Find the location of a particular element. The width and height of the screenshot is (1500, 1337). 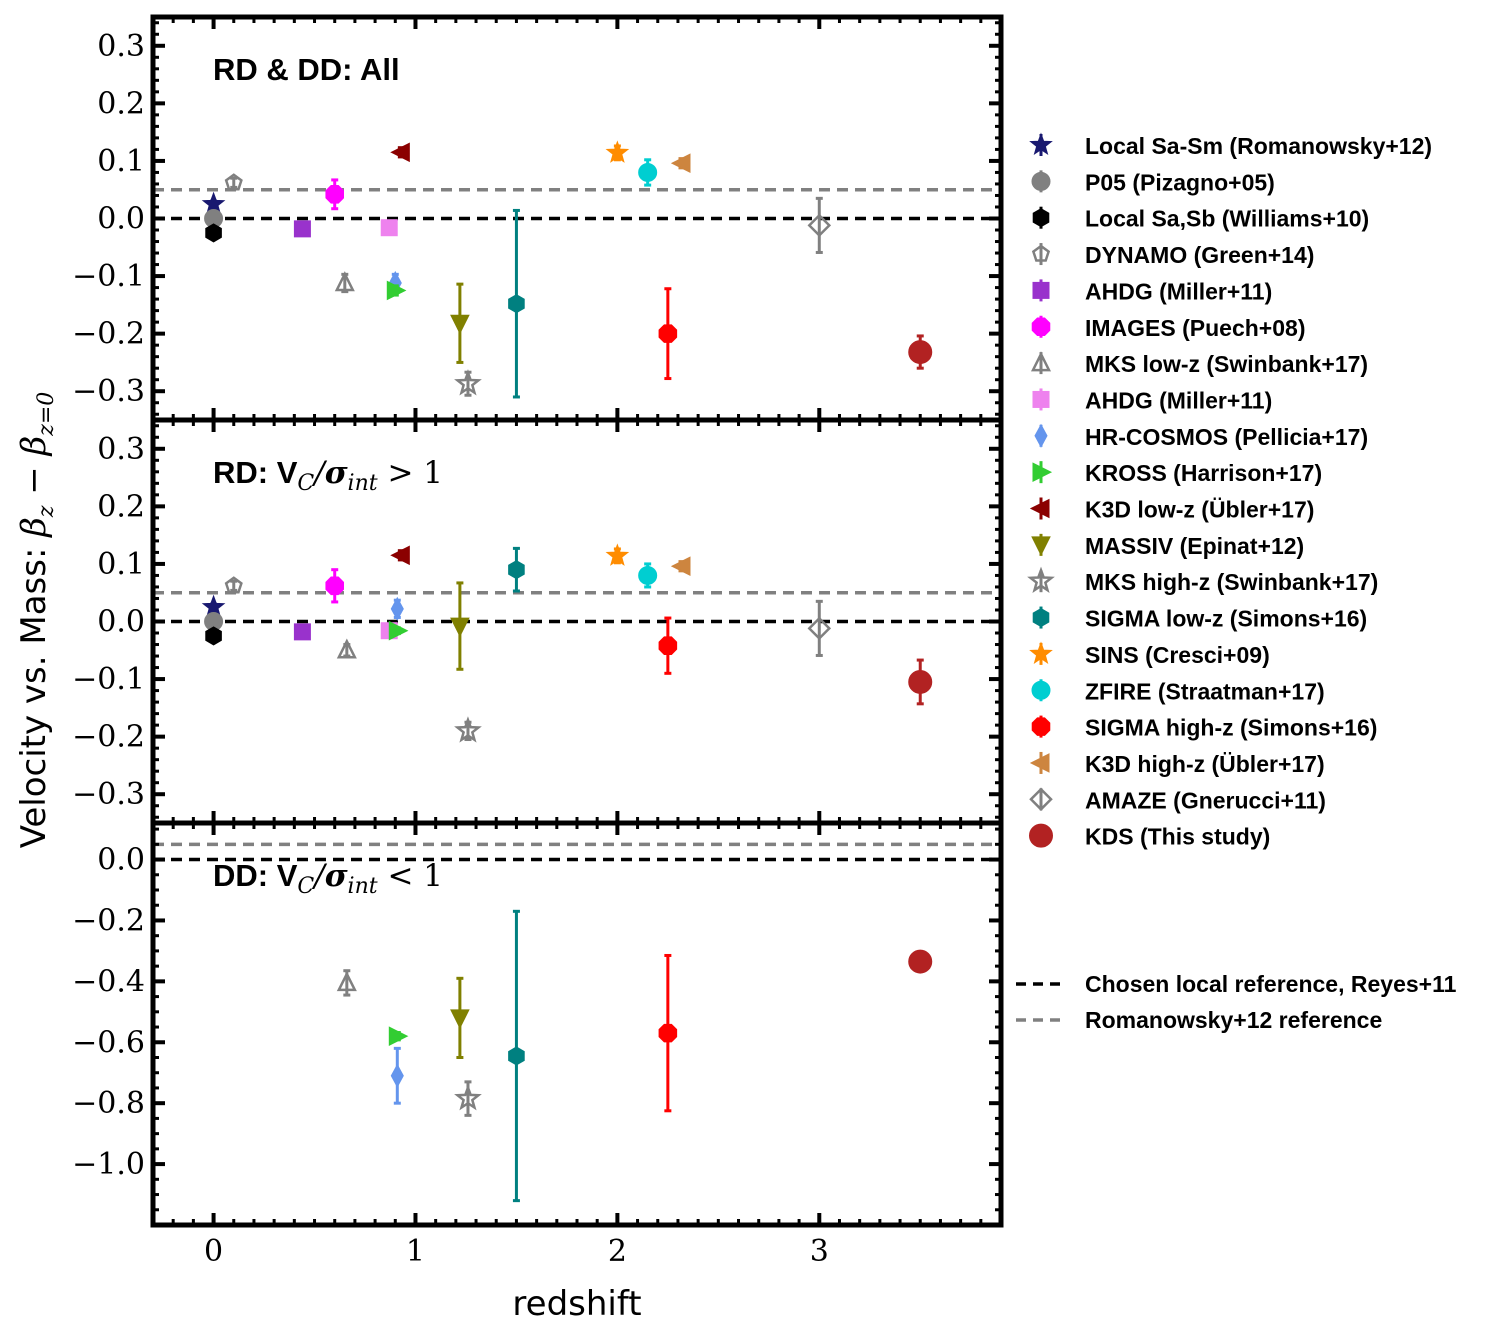

reference-legend-item: Romanowsky+12 reference is located at coordinates (1199, 1020).